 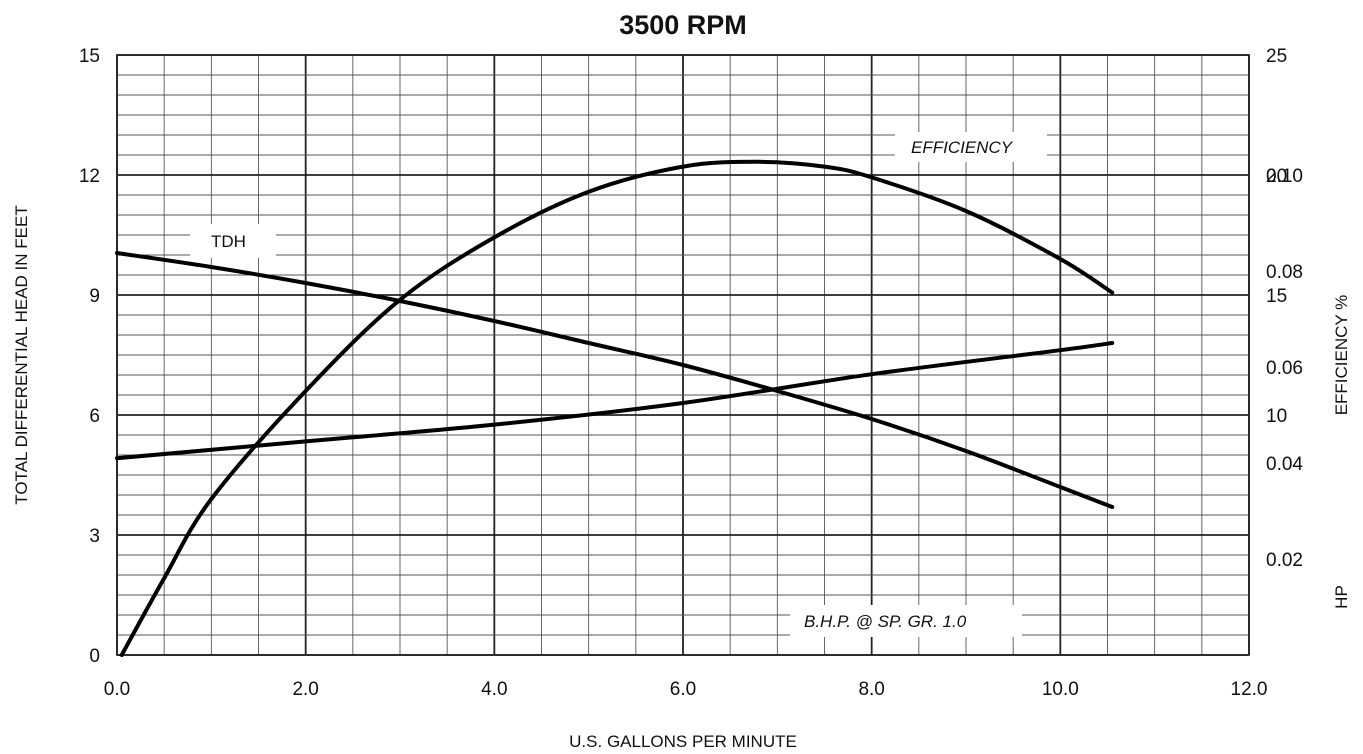 What do you see at coordinates (89, 56) in the screenshot?
I see `y-left-tick-label: 15` at bounding box center [89, 56].